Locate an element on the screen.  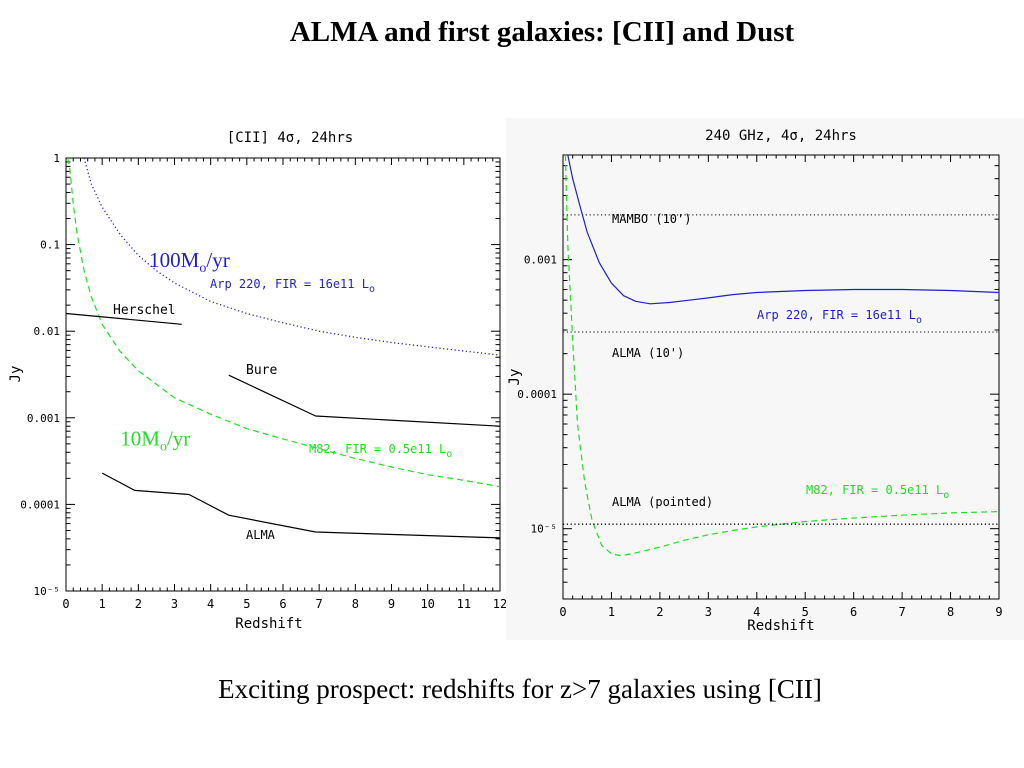
chart-title: [CII] 4σ, 24hrs is located at coordinates (290, 138).